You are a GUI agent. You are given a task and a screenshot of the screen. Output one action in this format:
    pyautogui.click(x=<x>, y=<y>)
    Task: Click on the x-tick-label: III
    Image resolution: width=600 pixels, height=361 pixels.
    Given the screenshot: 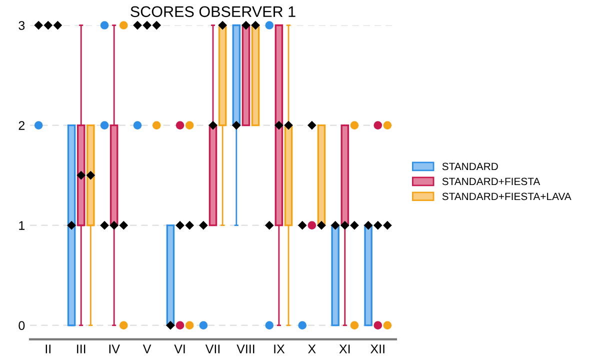 What is the action you would take?
    pyautogui.click(x=81, y=349)
    